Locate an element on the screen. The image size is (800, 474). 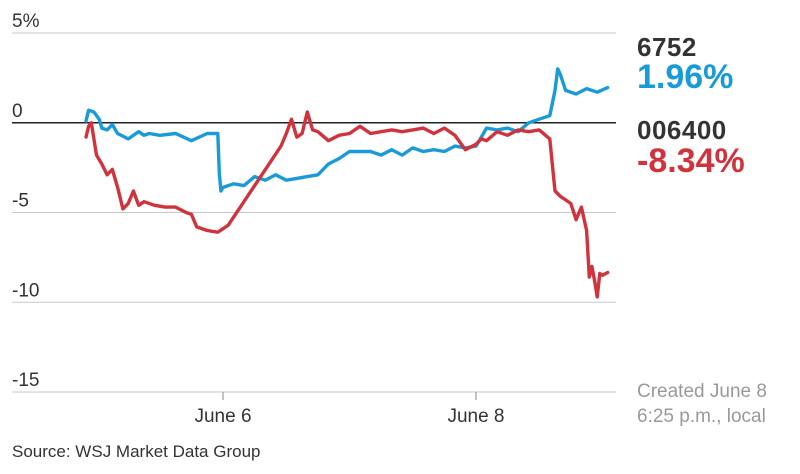
x-tick-label: June 8 is located at coordinates (475, 416).